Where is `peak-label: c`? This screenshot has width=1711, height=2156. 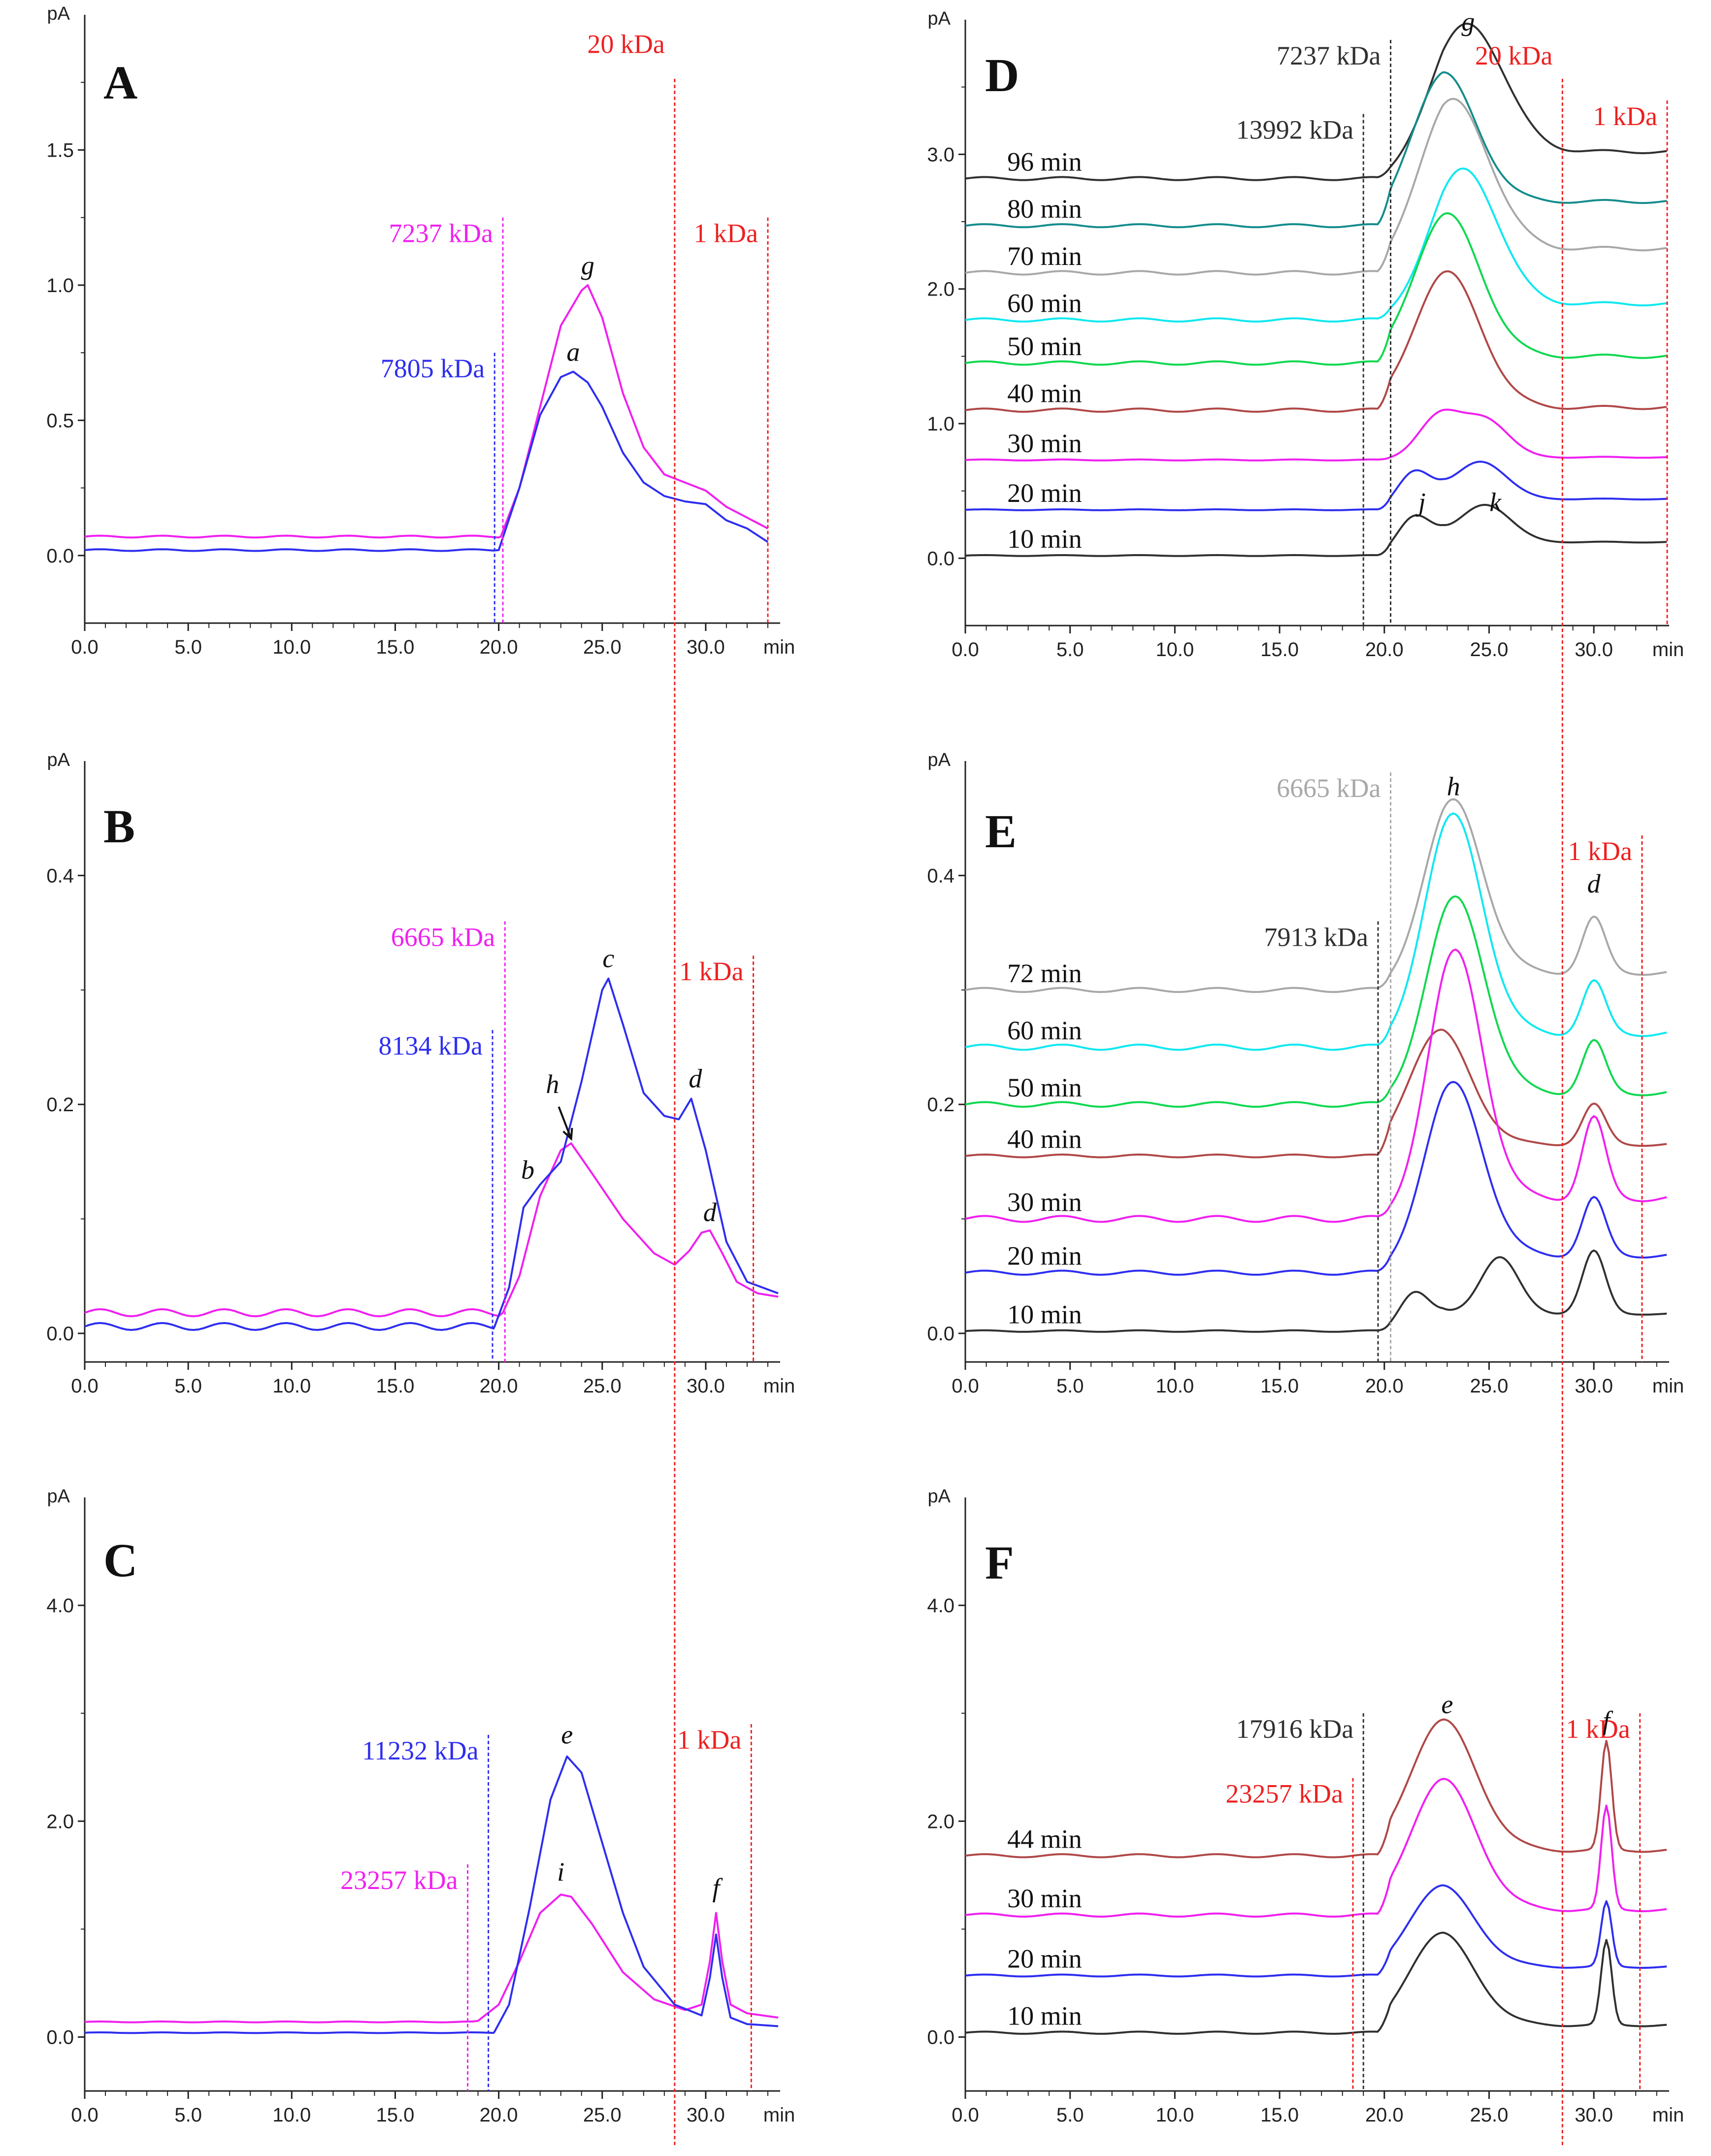 peak-label: c is located at coordinates (608, 958).